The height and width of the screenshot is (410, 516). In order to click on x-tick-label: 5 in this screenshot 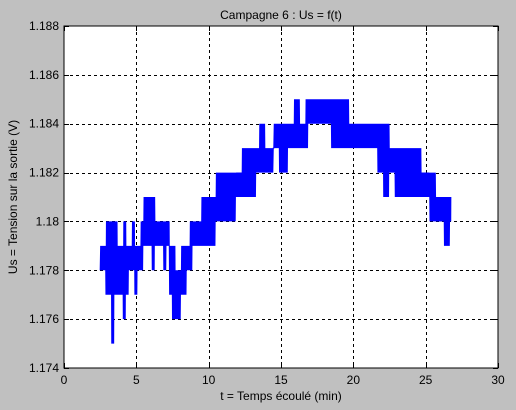, I will do `click(136, 380)`.